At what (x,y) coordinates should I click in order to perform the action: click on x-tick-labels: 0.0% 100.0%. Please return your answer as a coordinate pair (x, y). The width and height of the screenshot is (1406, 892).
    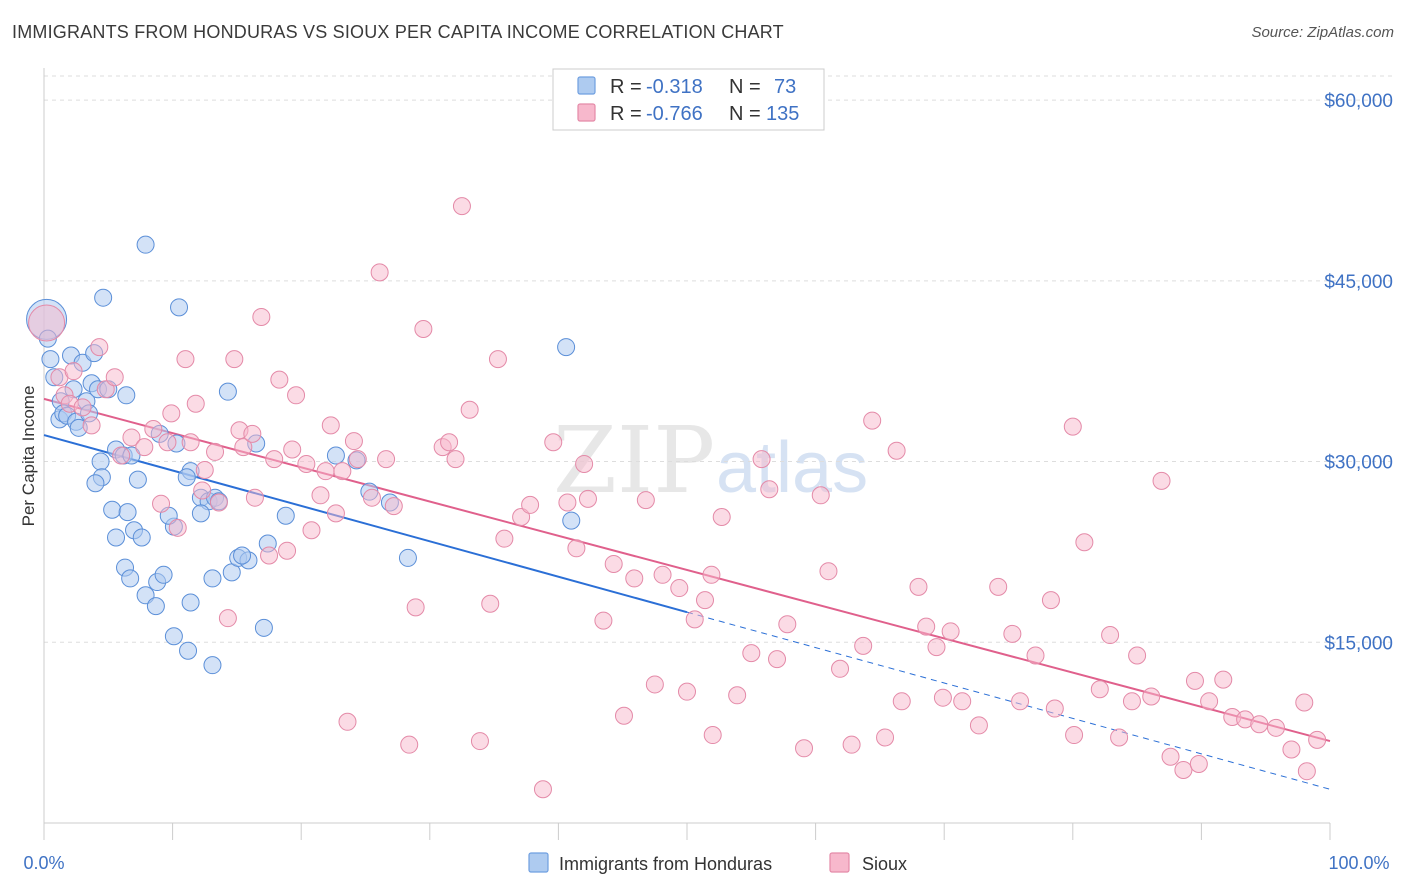
    Looking at the image, I should click on (706, 863).